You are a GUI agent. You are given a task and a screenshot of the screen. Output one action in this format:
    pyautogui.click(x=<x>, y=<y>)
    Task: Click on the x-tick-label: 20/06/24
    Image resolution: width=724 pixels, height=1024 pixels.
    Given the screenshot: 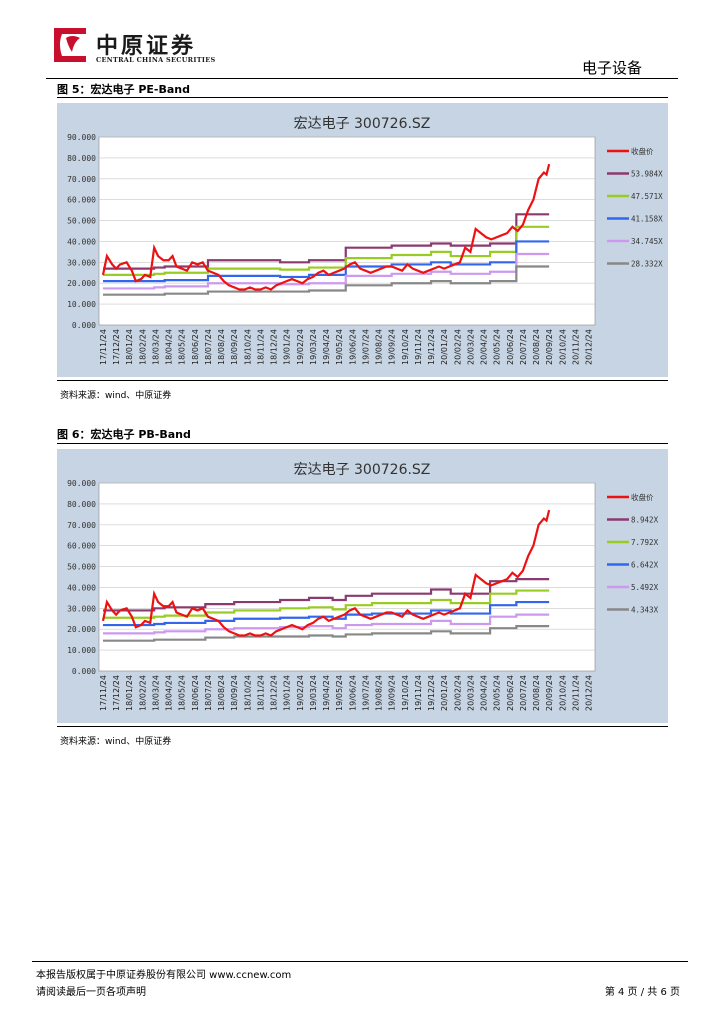 What is the action you would take?
    pyautogui.click(x=510, y=693)
    